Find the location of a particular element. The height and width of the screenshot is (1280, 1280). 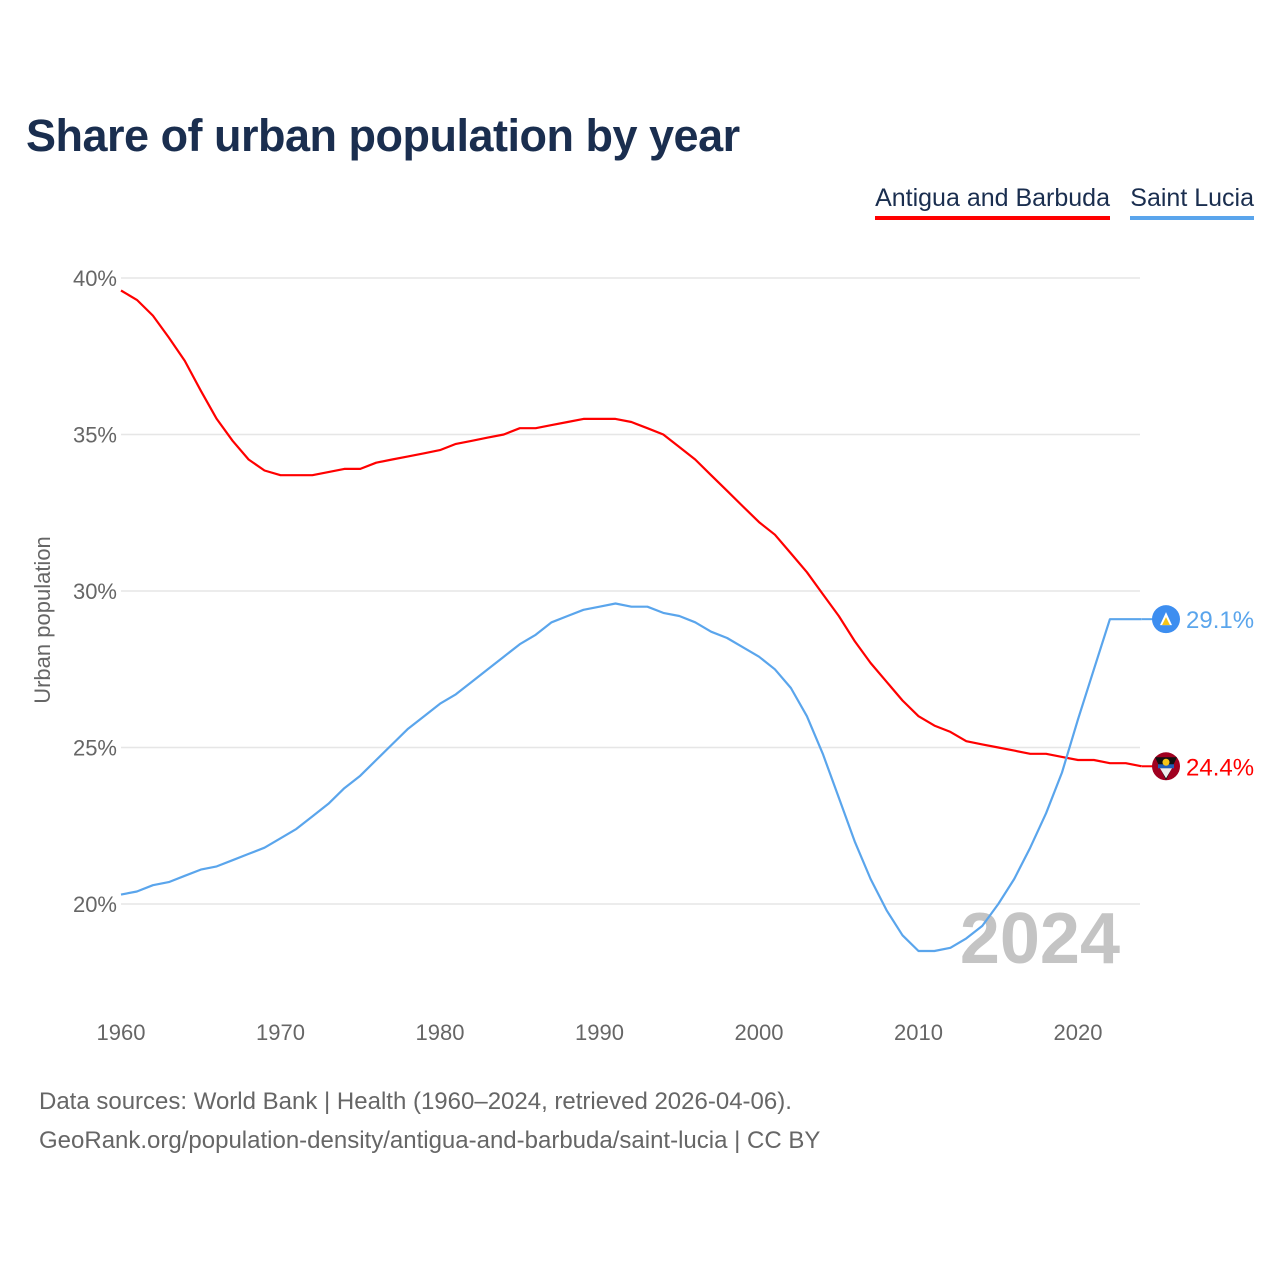

legend-saint-lucia: Saint Lucia is located at coordinates (1192, 202).